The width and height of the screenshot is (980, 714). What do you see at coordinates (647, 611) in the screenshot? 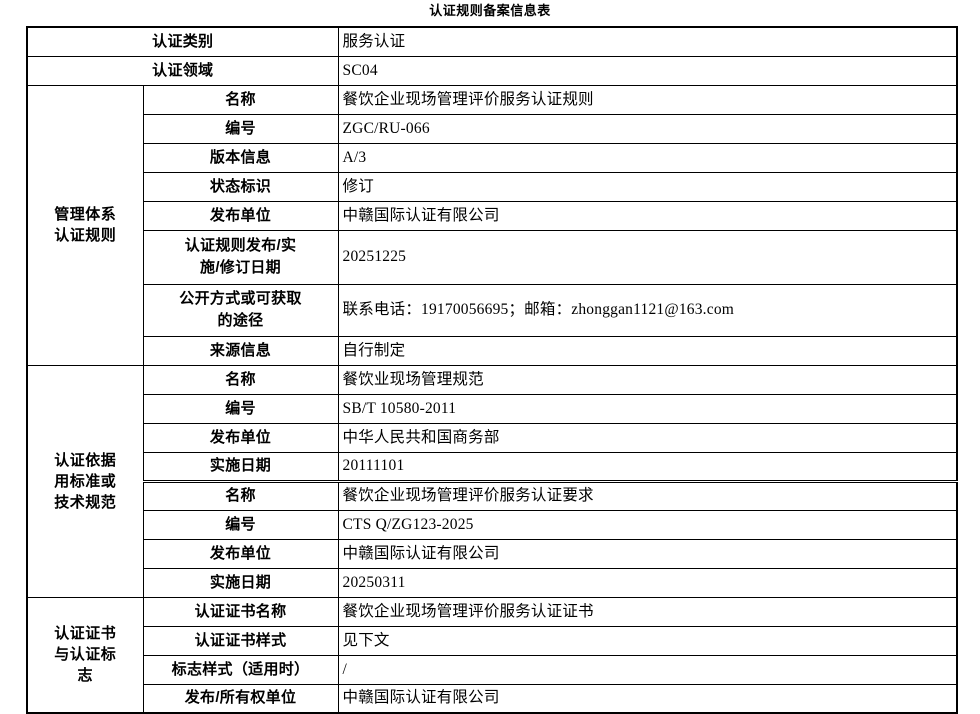
I see `row-value: 餐饮企业现场管理评价服务认证证书` at bounding box center [647, 611].